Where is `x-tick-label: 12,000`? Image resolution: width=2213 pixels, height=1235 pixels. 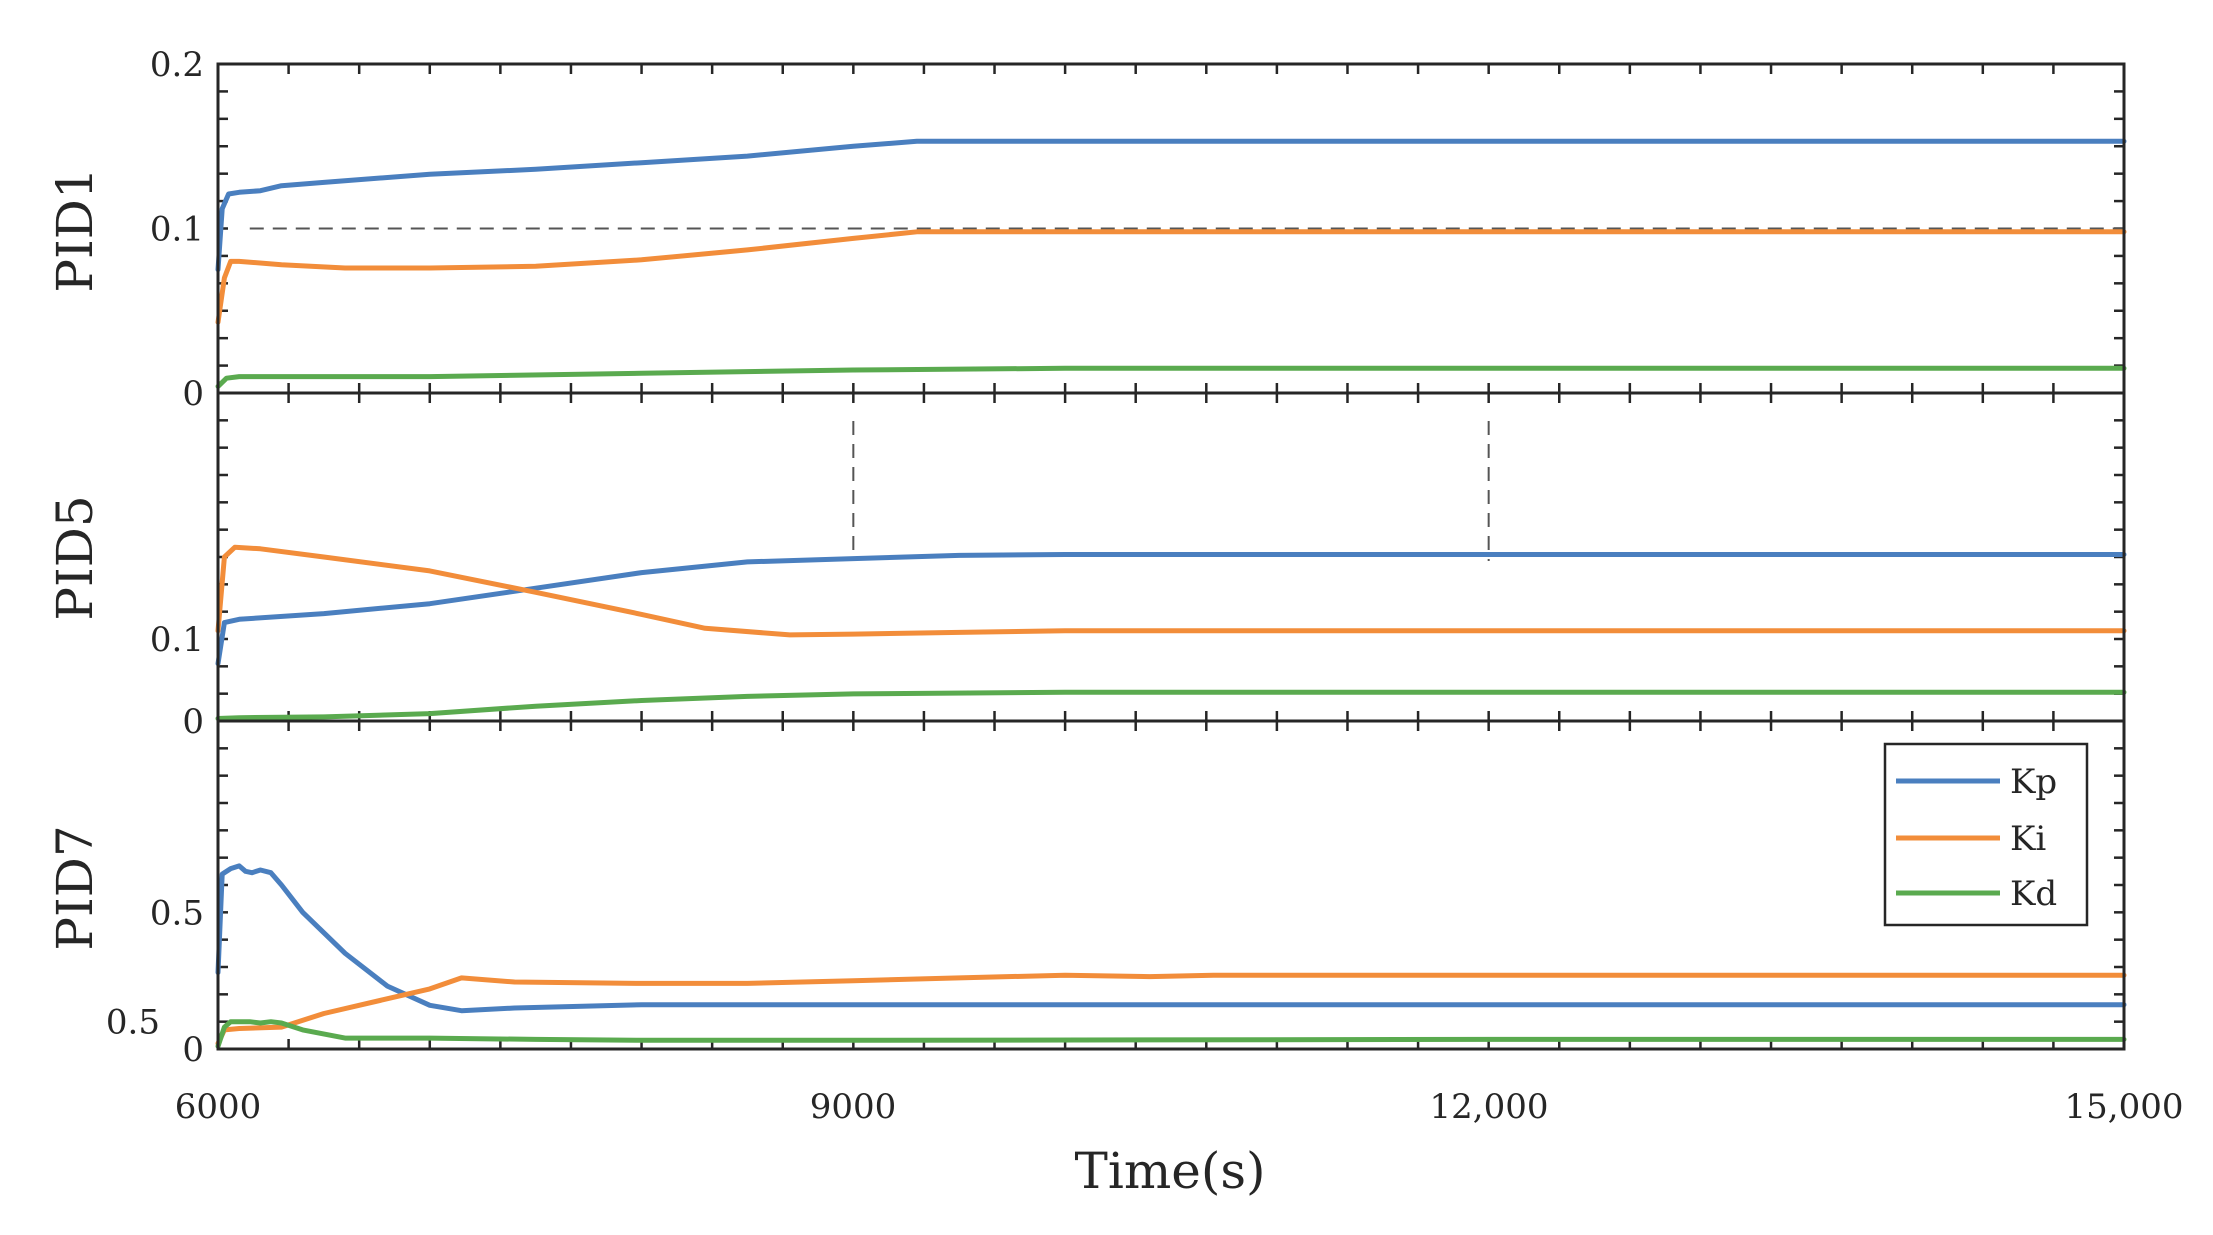
x-tick-label: 12,000 is located at coordinates (1489, 1107).